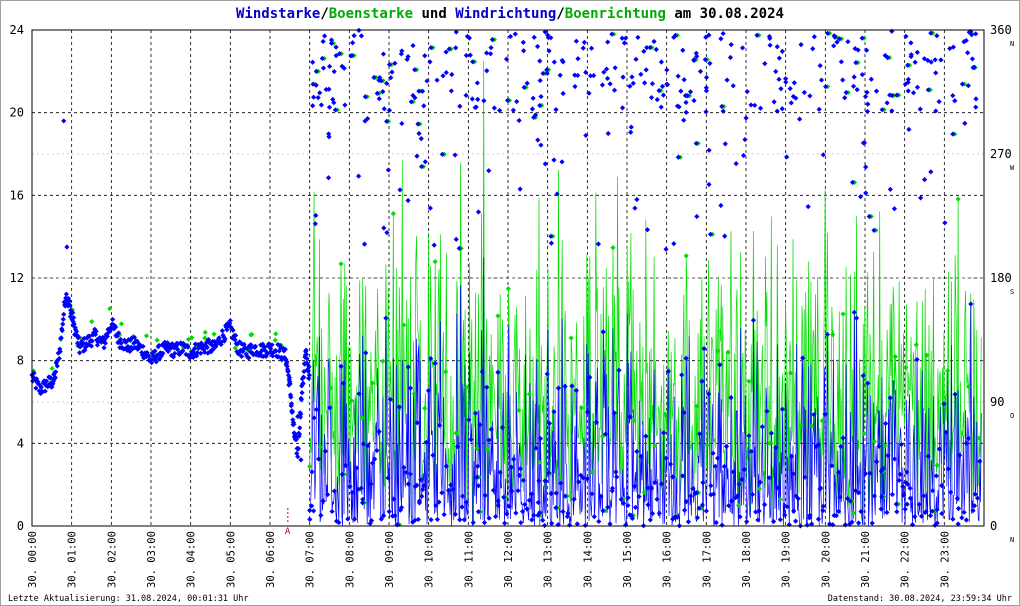 This screenshot has height=606, width=1020. Describe the element at coordinates (390, 559) in the screenshot. I see `x-tick-label-9: 30. 09:00` at that location.